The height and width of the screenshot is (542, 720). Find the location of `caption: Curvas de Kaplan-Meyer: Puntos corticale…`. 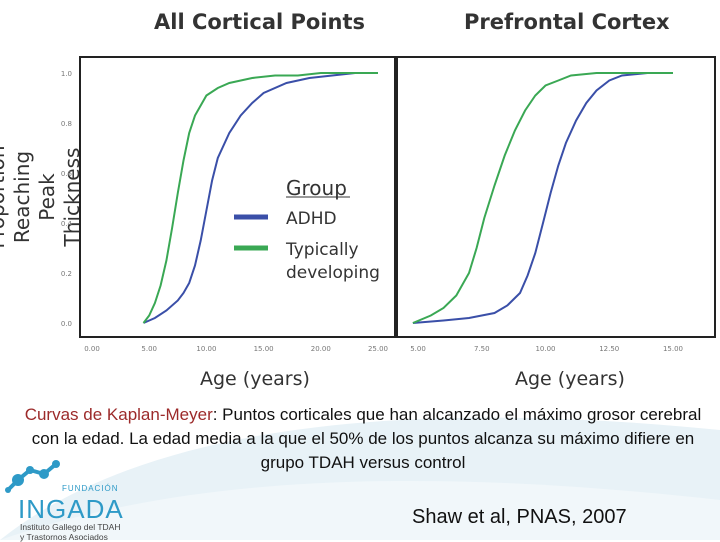

caption: Curvas de Kaplan-Meyer: Puntos corticale… is located at coordinates (363, 439).